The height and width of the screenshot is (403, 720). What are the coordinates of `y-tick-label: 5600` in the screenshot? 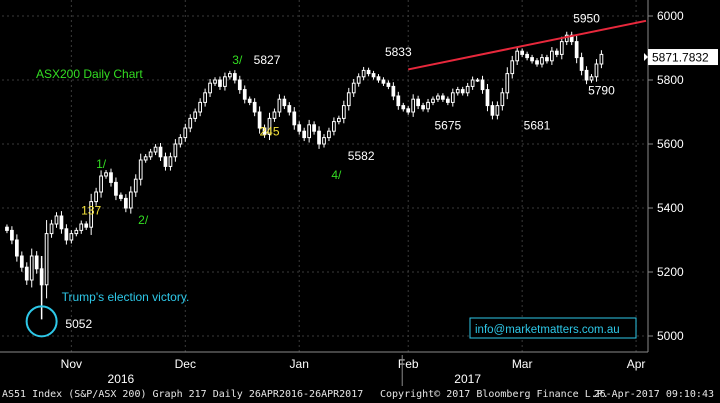 It's located at (670, 144).